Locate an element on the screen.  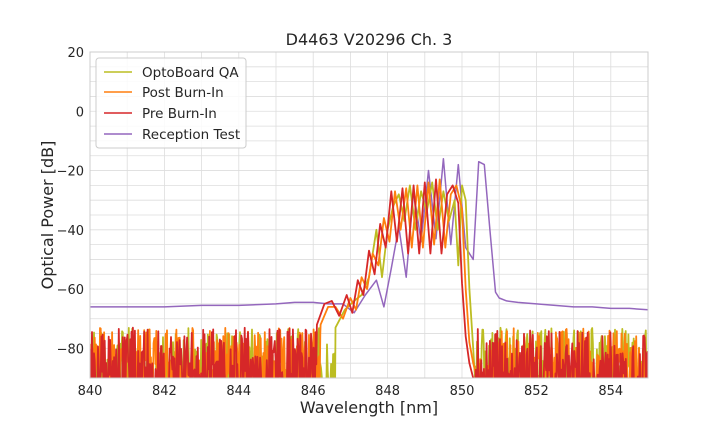
legend-label-optoboard-qa: OptoBoard QA is located at coordinates (190, 73).